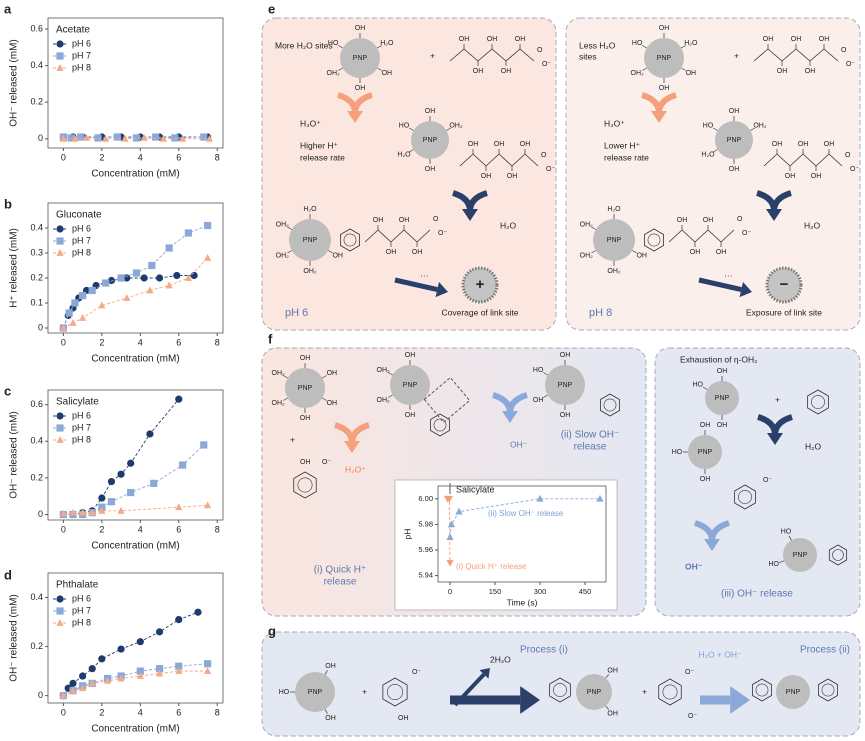 Image resolution: width=865 pixels, height=741 pixels. What do you see at coordinates (340, 570) in the screenshot?
I see `description: (i) Quick H⁺` at bounding box center [340, 570].